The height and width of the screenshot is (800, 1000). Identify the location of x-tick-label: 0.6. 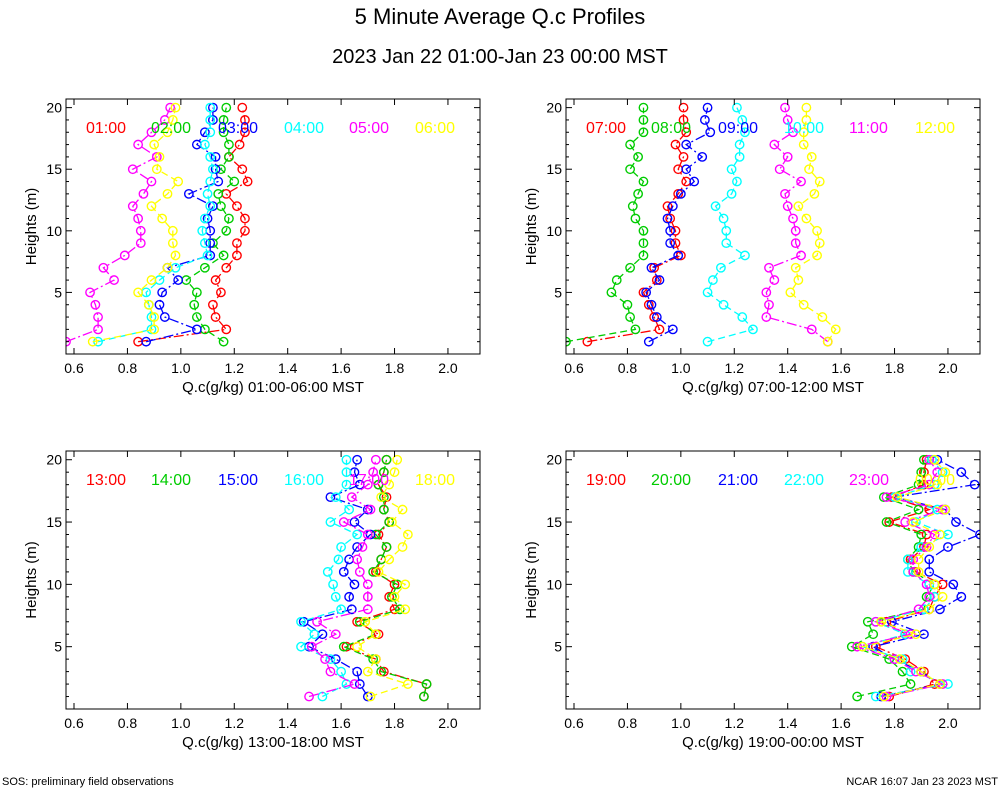
(74, 368).